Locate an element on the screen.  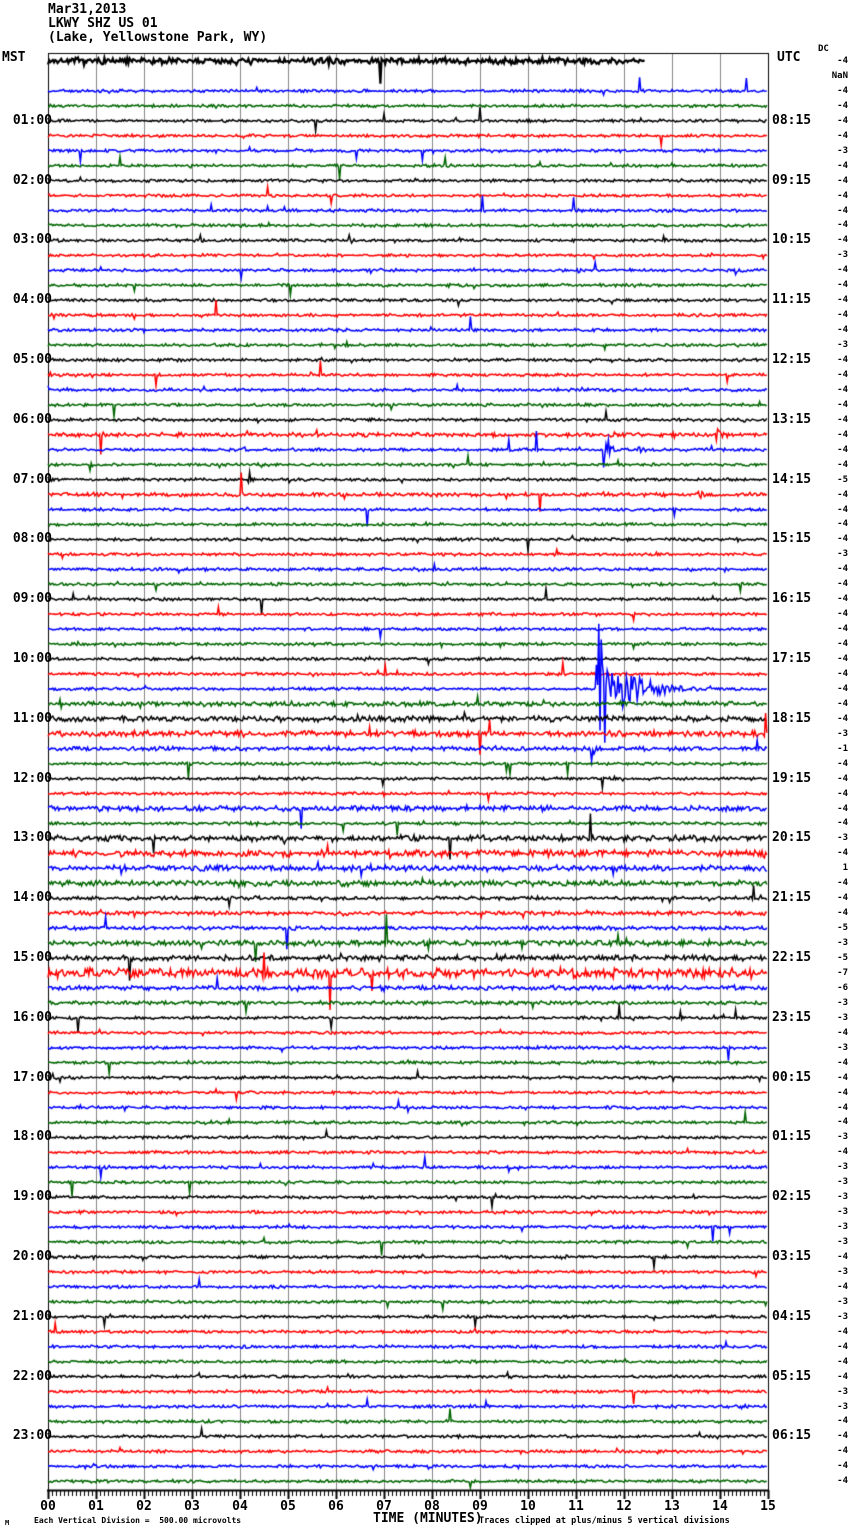
title-location: (Lake, Yellowstone Park, WY) is located at coordinates (158, 37).